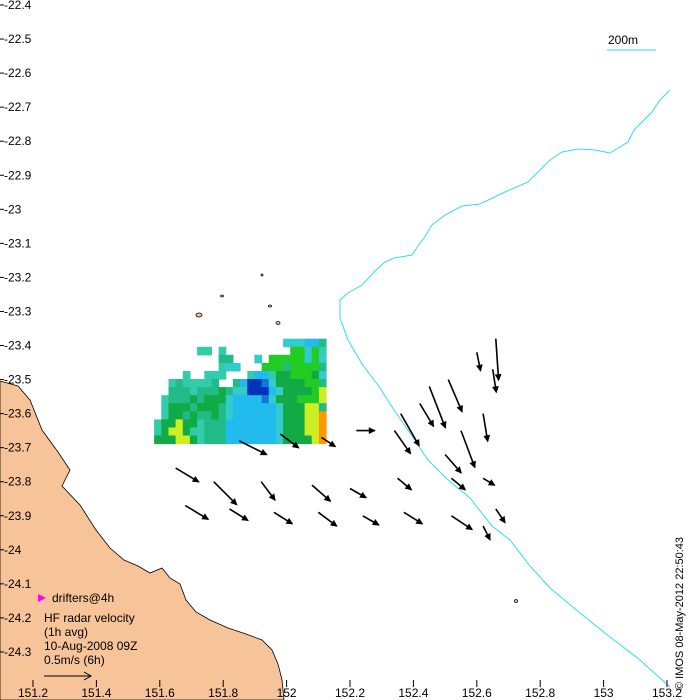  I want to click on drifter-marker-icon, so click(42, 598).